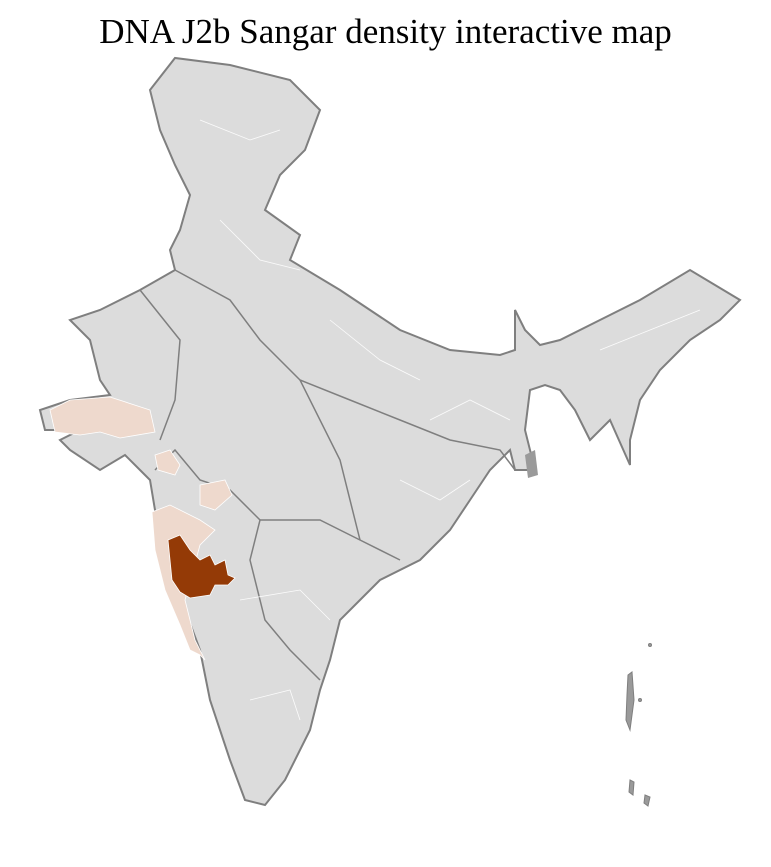 The height and width of the screenshot is (867, 771). I want to click on andaman-islands, so click(638, 725).